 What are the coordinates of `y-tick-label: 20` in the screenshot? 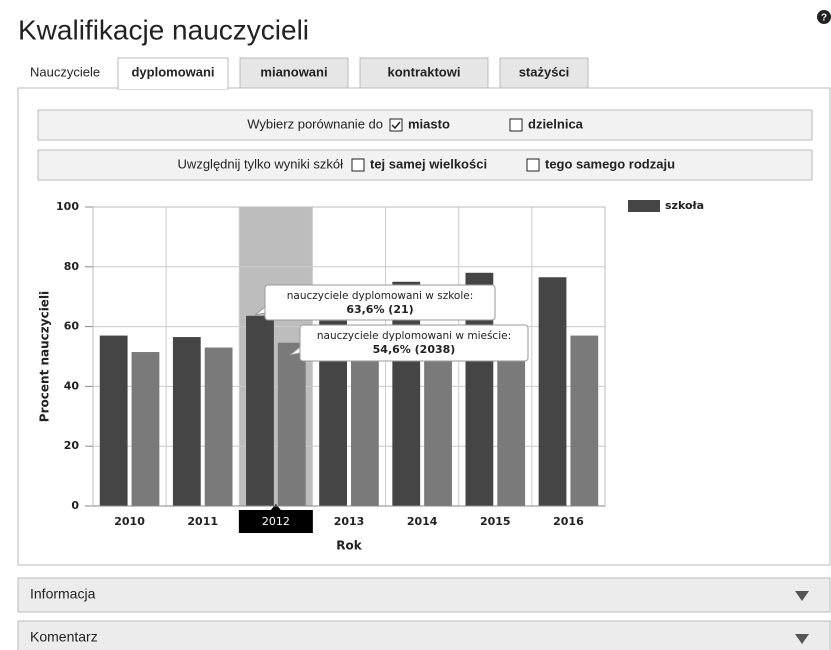 It's located at (72, 445).